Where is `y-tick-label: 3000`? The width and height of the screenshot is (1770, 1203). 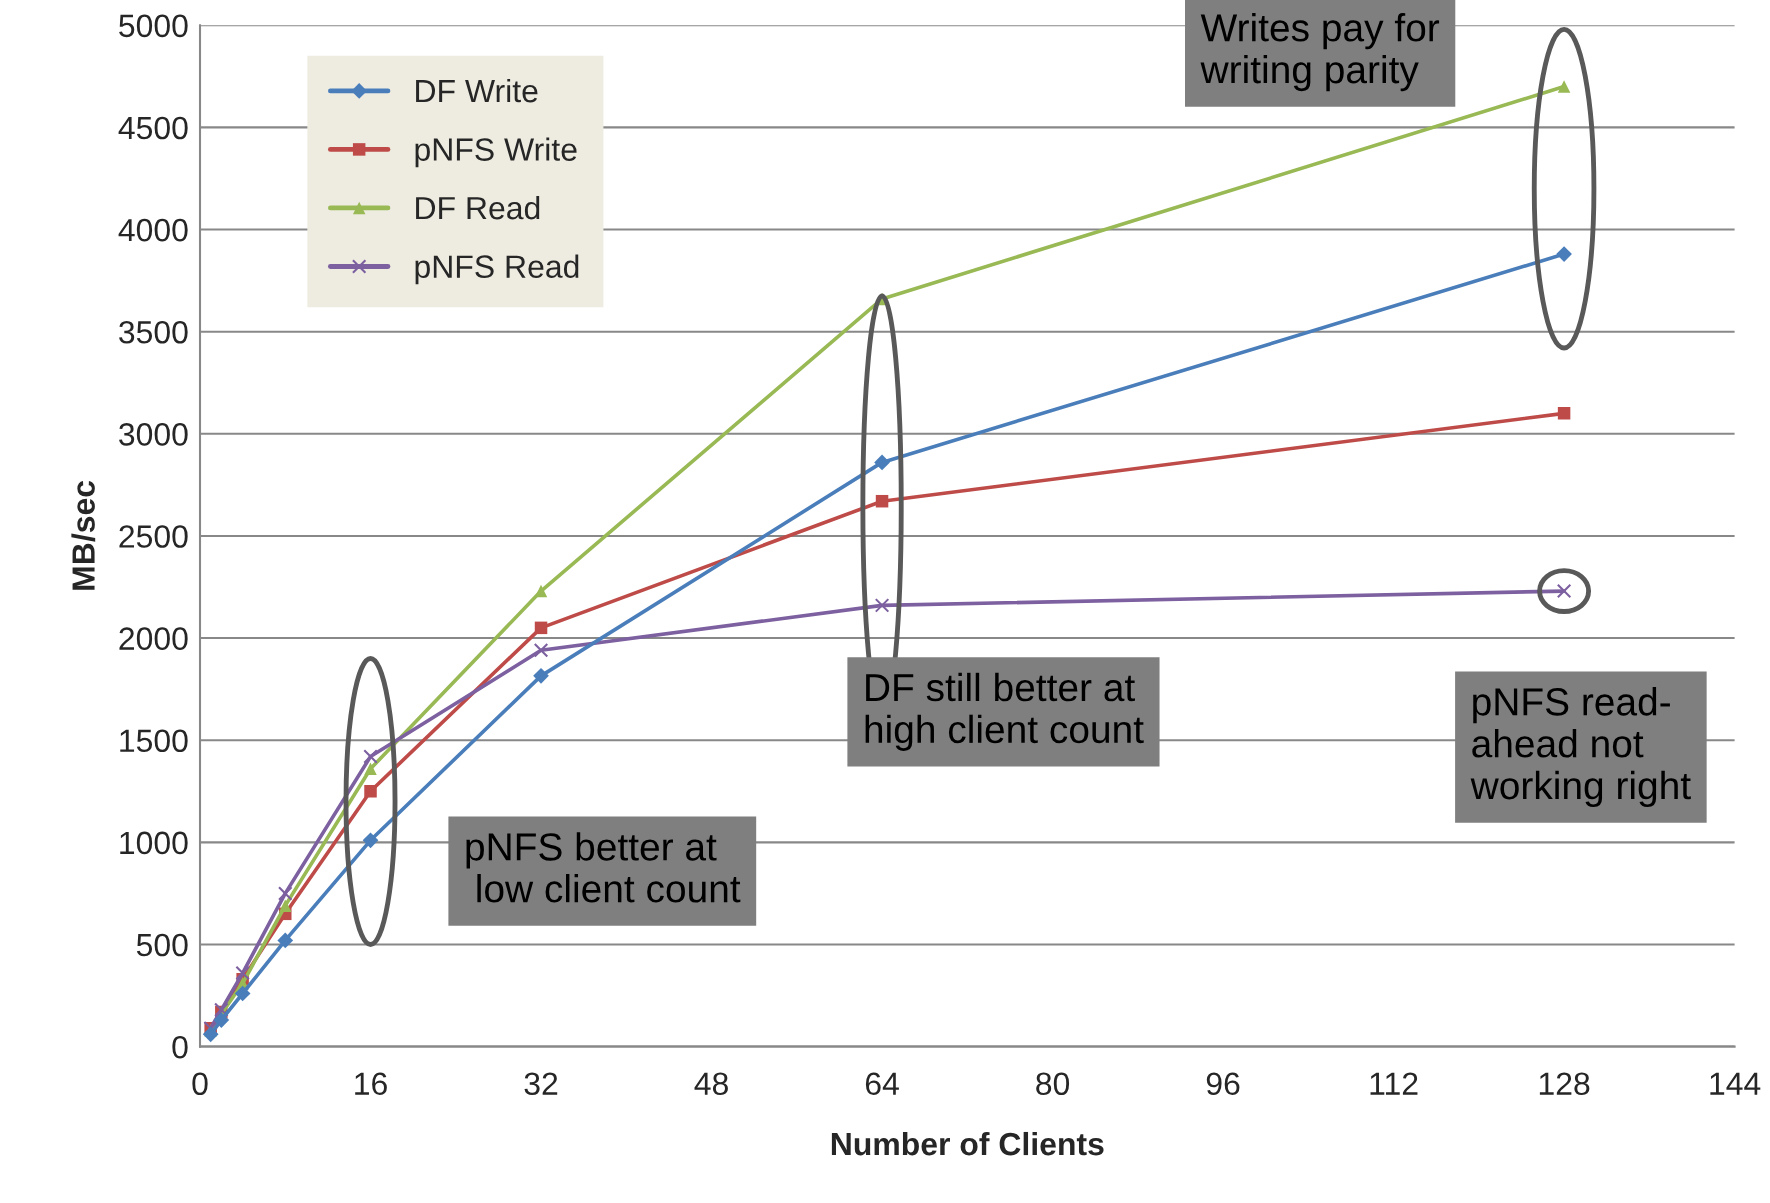
y-tick-label: 3000 is located at coordinates (153, 434).